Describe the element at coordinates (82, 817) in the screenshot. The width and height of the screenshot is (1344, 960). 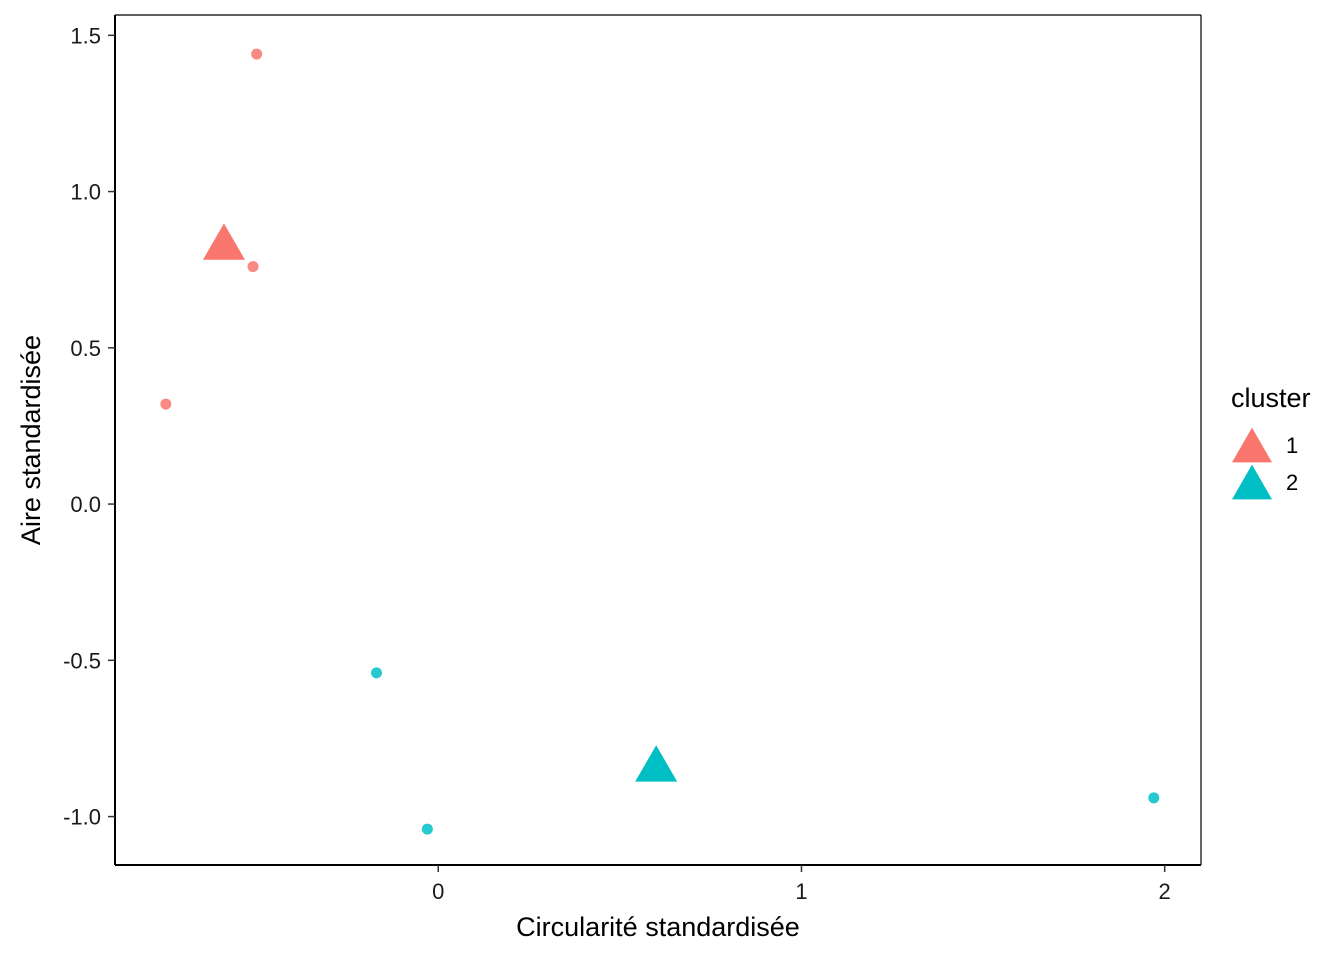
I see `y-tick-label: -1.0` at that location.